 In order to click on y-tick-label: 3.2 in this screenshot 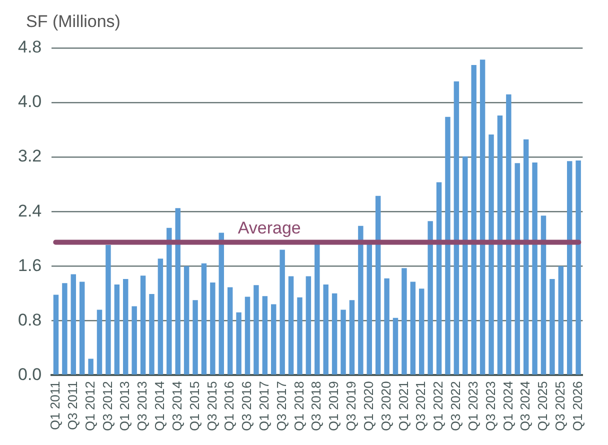, I will do `click(30, 156)`.